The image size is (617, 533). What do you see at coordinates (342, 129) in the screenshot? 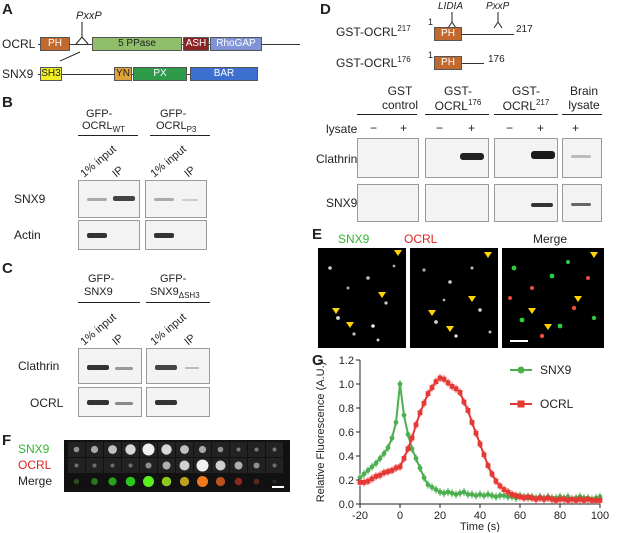
I see `d-lysate-label: lysate` at bounding box center [342, 129].